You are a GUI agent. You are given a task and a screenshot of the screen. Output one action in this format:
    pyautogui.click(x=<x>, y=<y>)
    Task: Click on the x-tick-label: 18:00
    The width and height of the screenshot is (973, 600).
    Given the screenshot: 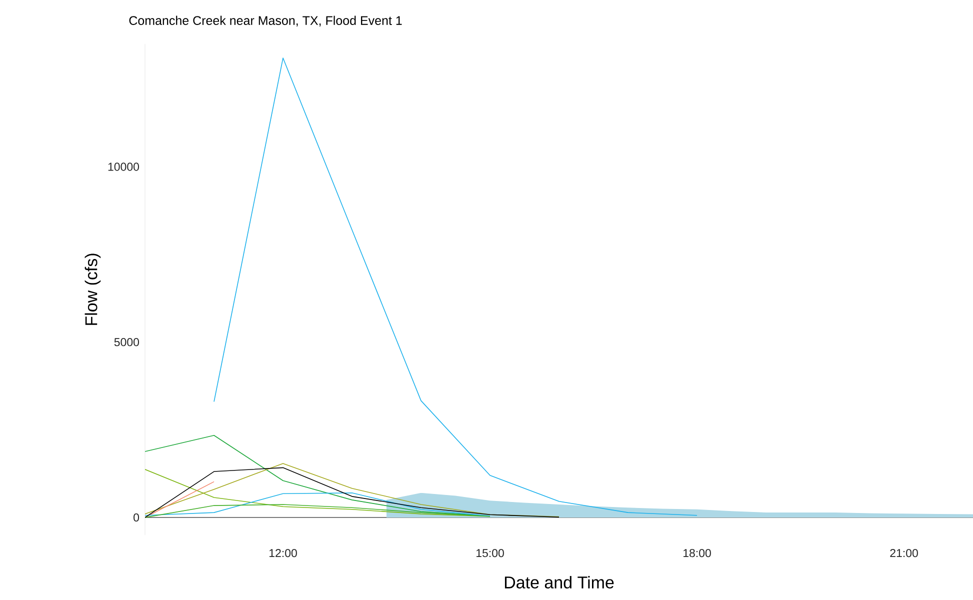 What is the action you would take?
    pyautogui.click(x=697, y=553)
    